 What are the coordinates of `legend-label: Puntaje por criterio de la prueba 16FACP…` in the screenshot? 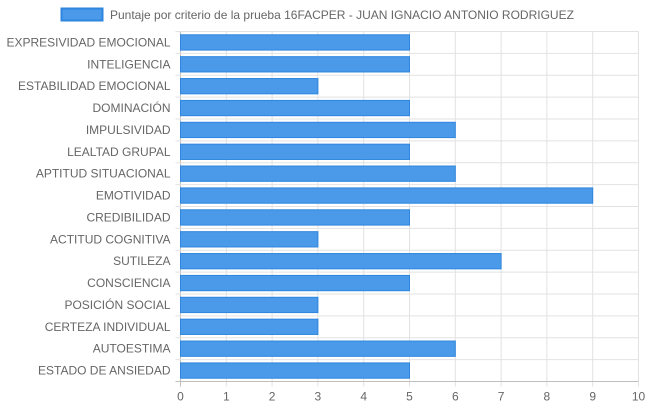 It's located at (342, 15).